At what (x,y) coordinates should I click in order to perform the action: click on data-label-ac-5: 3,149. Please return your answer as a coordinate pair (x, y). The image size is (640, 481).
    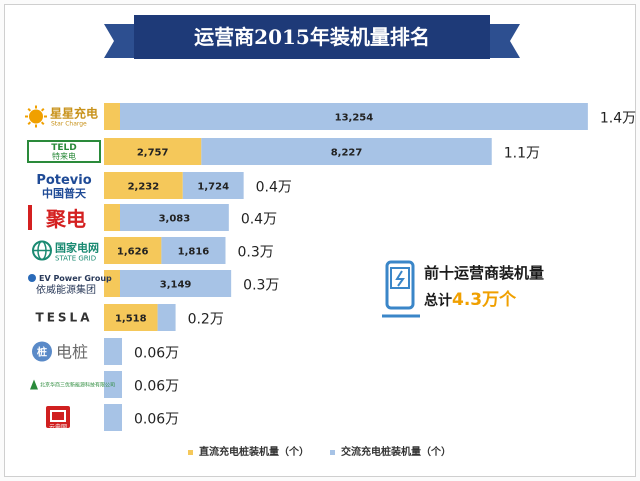
    Looking at the image, I should click on (176, 285).